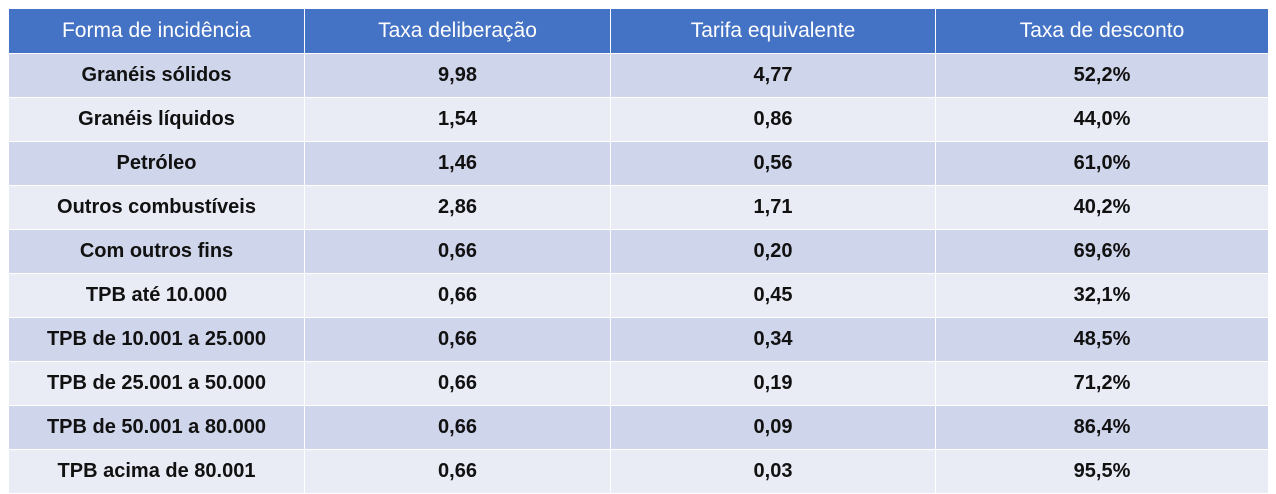 This screenshot has width=1276, height=494. I want to click on table-row: Petróleo 1,46 0,56 61,0%, so click(638, 163).